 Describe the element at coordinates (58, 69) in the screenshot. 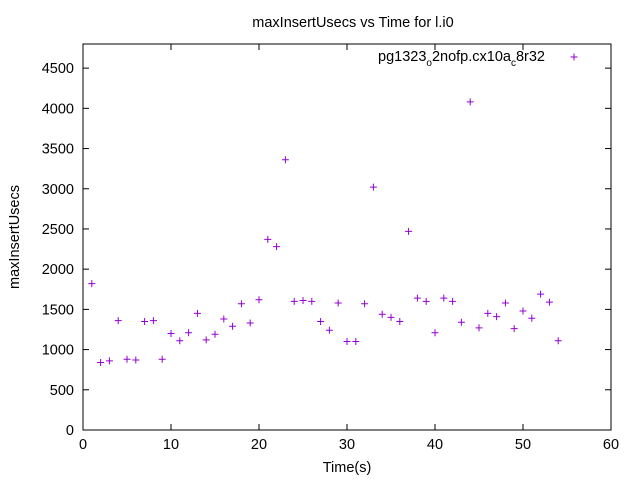

I see `y-tick-label: 4500` at that location.